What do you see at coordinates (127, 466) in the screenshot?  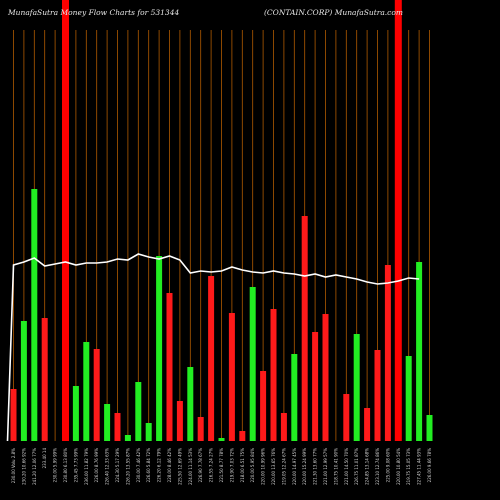 I see `x-tick-label: 226.20 13.55 87%` at bounding box center [127, 466].